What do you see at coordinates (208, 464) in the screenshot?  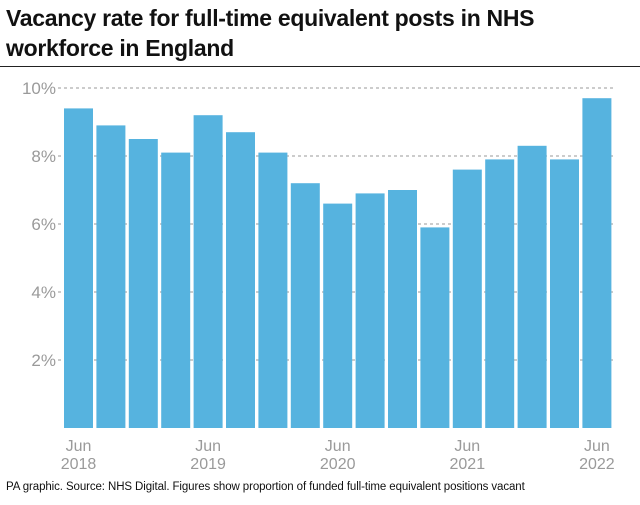 I see `x-tick-label-year: 2019` at bounding box center [208, 464].